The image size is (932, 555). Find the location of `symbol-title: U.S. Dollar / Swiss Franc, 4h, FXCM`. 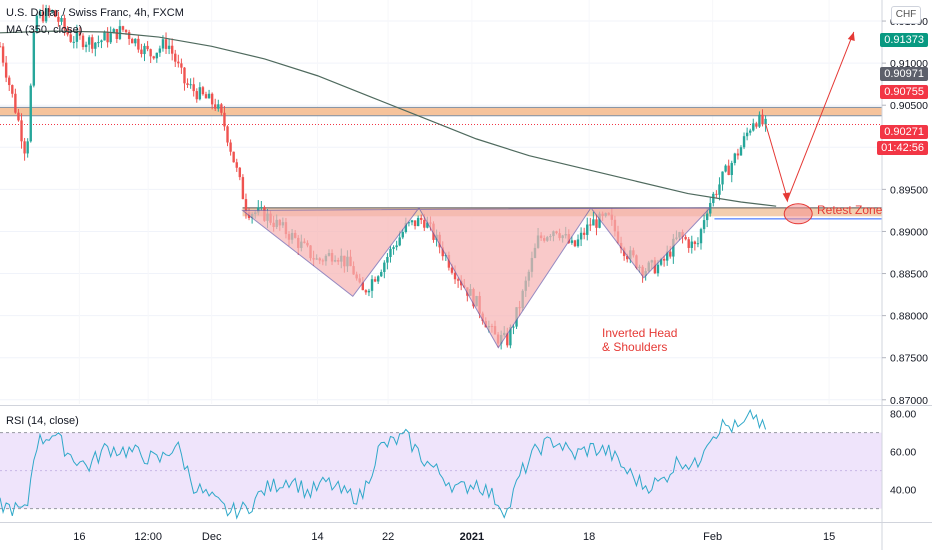

symbol-title: U.S. Dollar / Swiss Franc, 4h, FXCM is located at coordinates (95, 13).